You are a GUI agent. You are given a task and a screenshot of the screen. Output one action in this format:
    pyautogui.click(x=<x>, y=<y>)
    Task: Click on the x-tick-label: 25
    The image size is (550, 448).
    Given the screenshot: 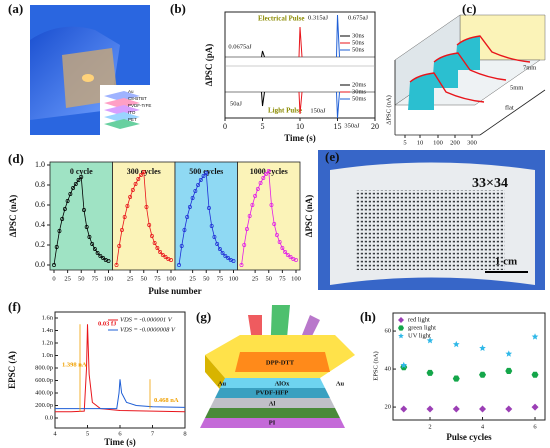 What is the action you would take?
    pyautogui.click(x=67, y=278)
    